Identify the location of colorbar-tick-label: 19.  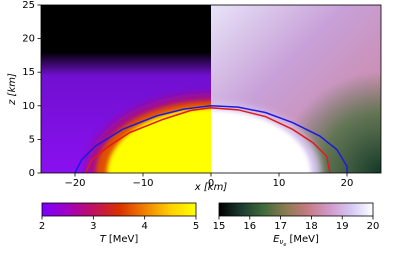
(342, 226).